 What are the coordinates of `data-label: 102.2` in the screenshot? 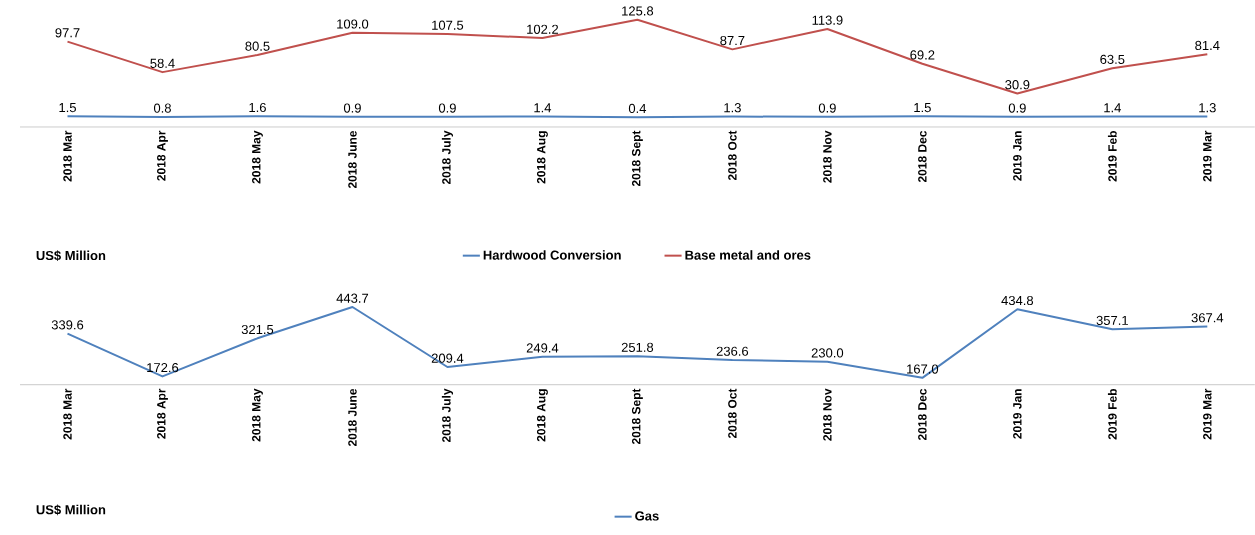 It's located at (543, 29).